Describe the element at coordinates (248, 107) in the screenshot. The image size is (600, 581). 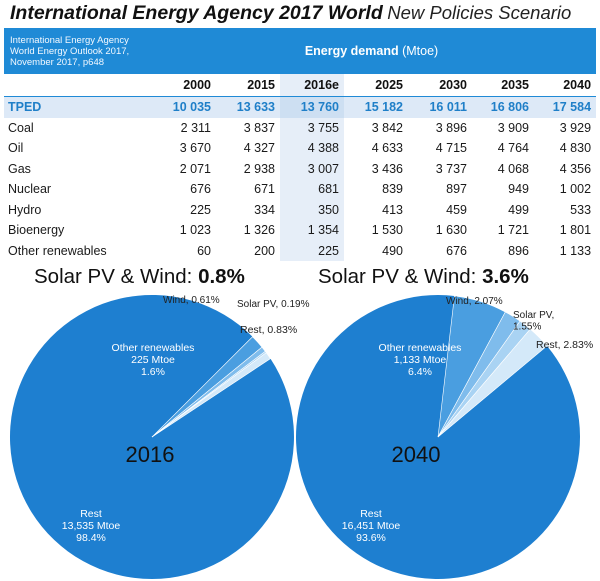
I see `table-cell: 13 633` at that location.